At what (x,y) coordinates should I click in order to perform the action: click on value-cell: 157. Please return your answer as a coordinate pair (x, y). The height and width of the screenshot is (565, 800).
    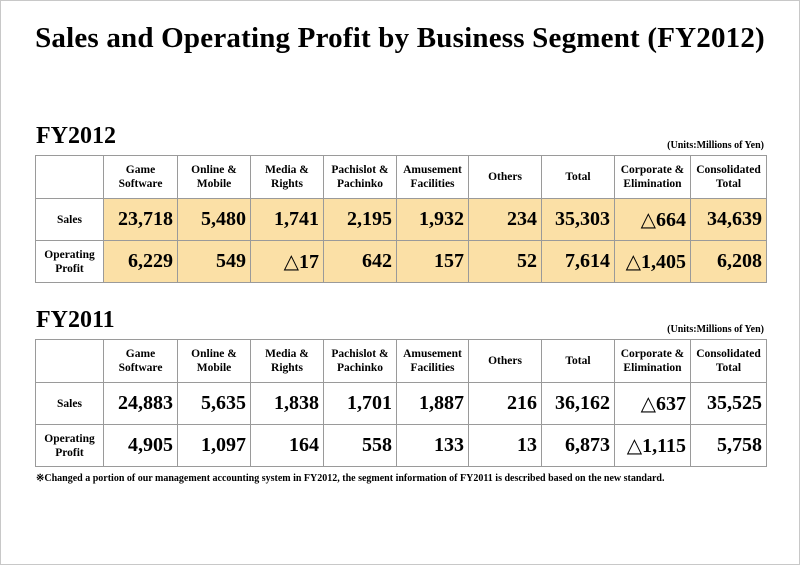
    Looking at the image, I should click on (432, 261).